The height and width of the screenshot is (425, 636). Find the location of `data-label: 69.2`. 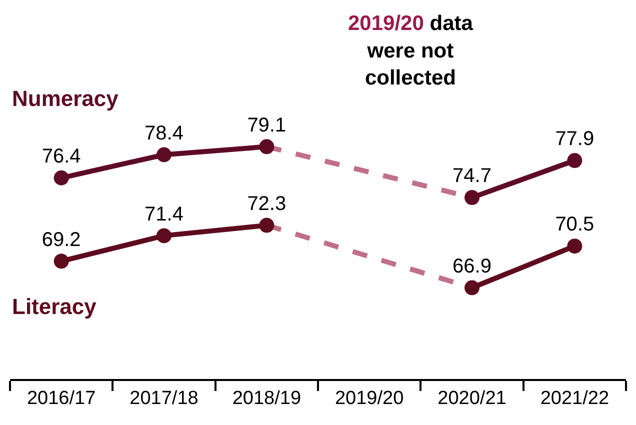

data-label: 69.2 is located at coordinates (61, 239).